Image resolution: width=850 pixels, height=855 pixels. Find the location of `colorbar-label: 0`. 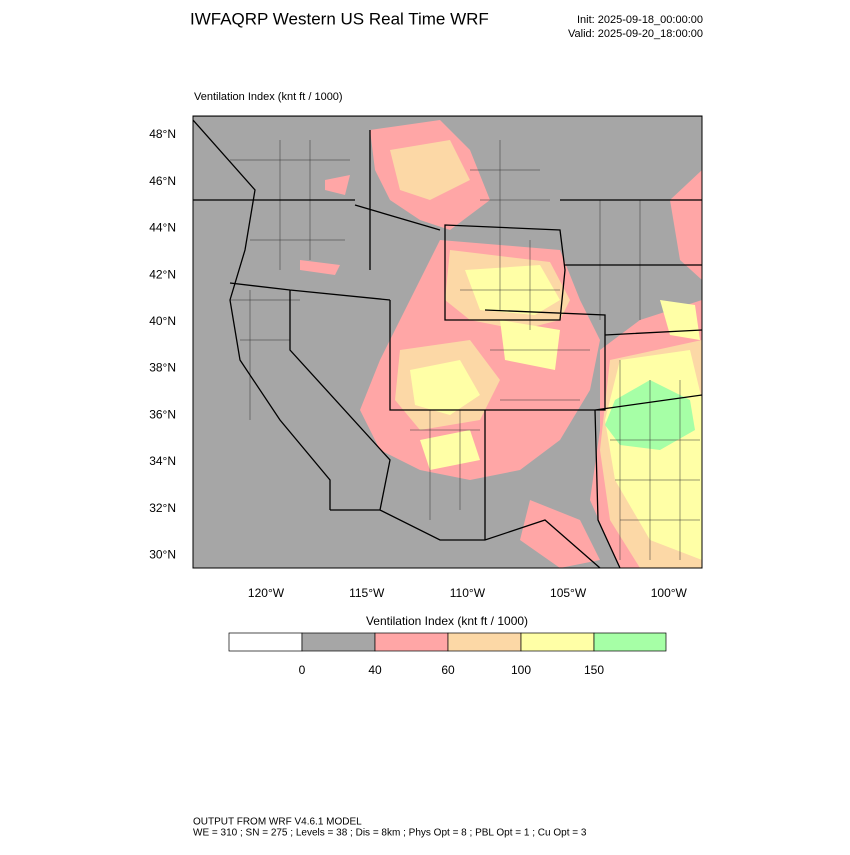

colorbar-label: 0 is located at coordinates (302, 670).